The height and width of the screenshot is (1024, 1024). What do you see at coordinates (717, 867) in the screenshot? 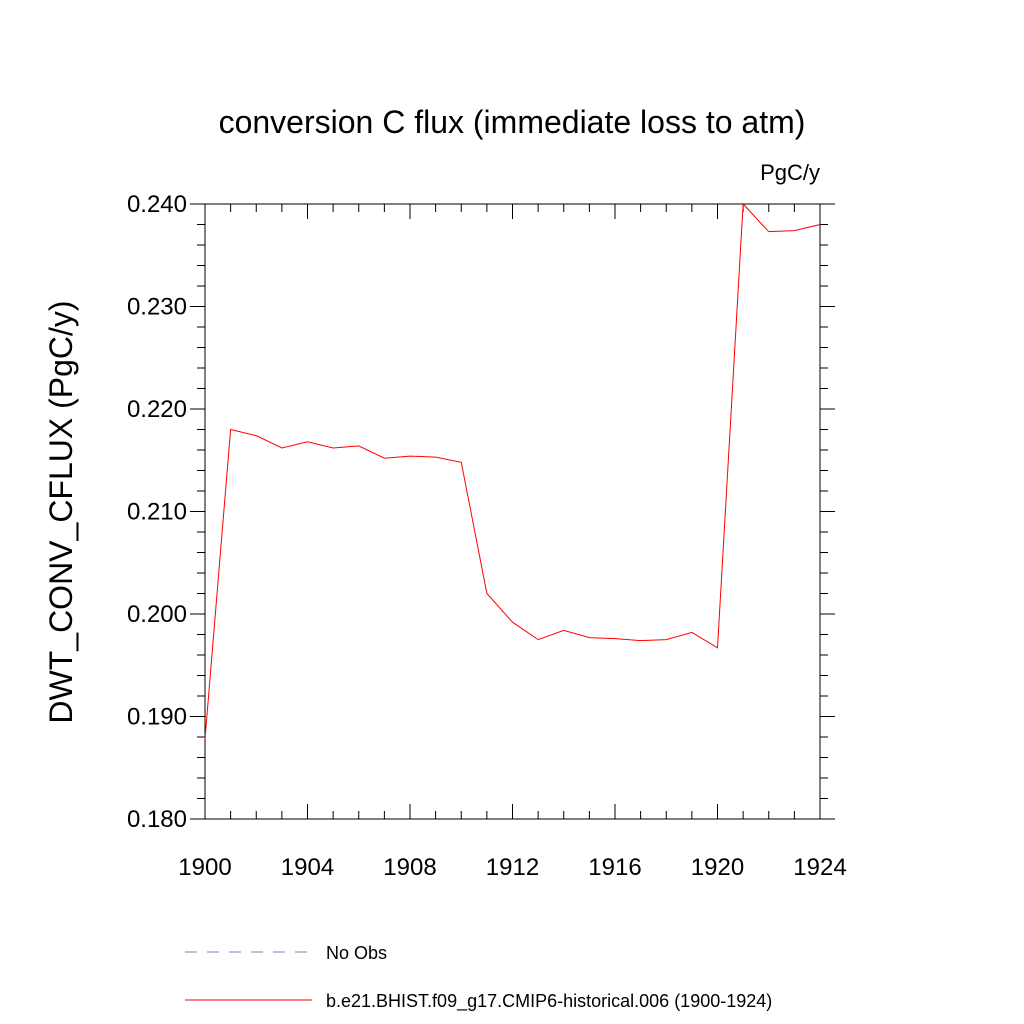
I see `x-tick-label: 1920` at bounding box center [717, 867].